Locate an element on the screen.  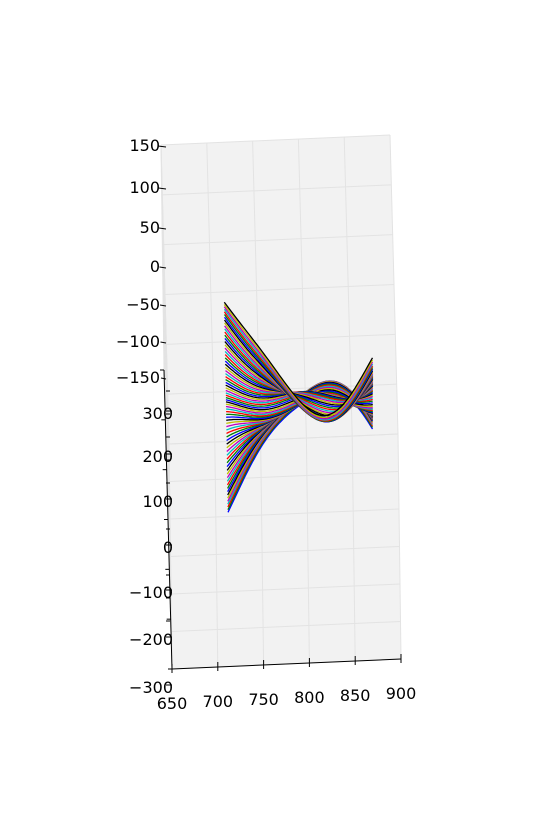
x-tick-label: 700 is located at coordinates (218, 701).